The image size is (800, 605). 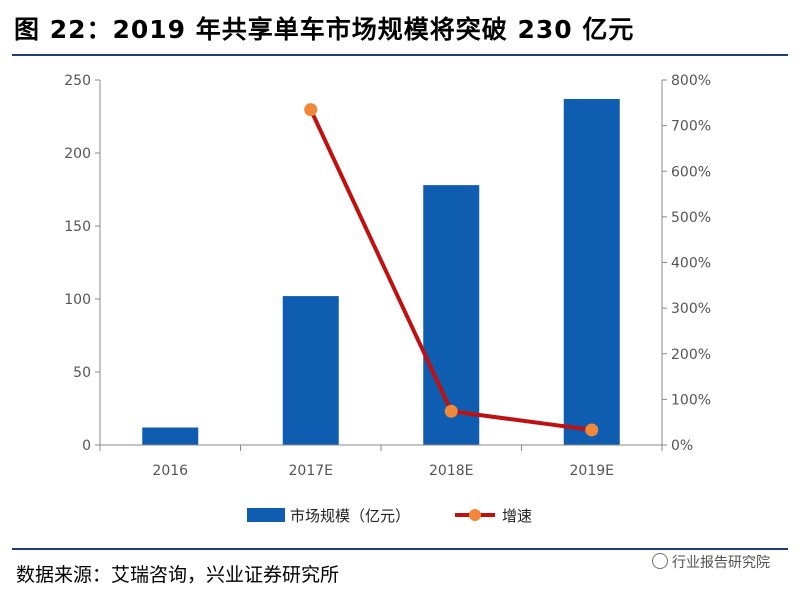 What do you see at coordinates (475, 515) in the screenshot?
I see `legend-line-marker` at bounding box center [475, 515].